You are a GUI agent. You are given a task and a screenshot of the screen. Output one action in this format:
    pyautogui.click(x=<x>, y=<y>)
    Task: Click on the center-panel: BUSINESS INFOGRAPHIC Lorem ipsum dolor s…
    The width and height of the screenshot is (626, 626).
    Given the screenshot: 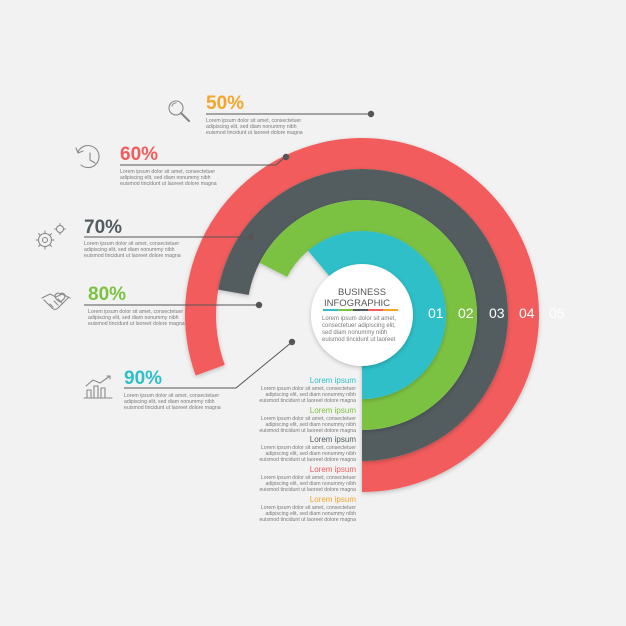 What is the action you would take?
    pyautogui.click(x=362, y=315)
    